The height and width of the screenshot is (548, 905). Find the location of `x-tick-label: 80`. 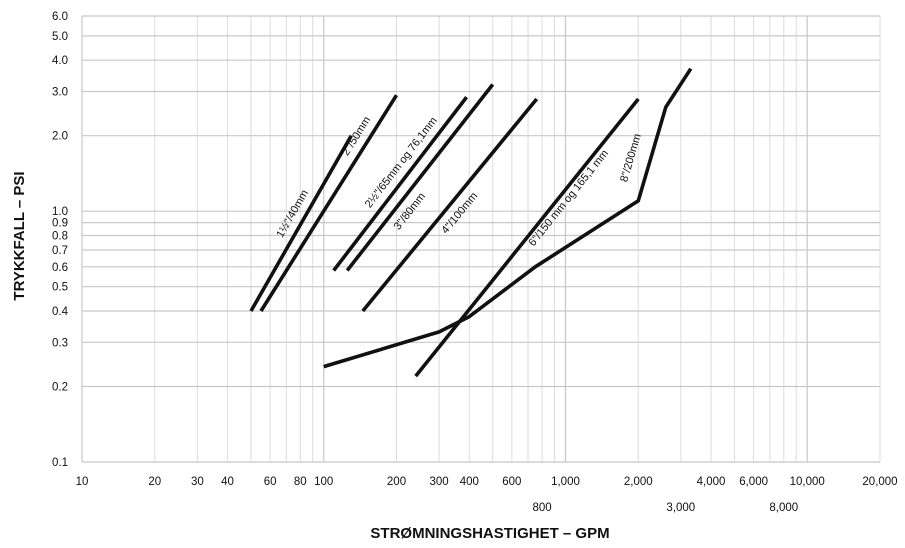

x-tick-label: 80 is located at coordinates (300, 482).